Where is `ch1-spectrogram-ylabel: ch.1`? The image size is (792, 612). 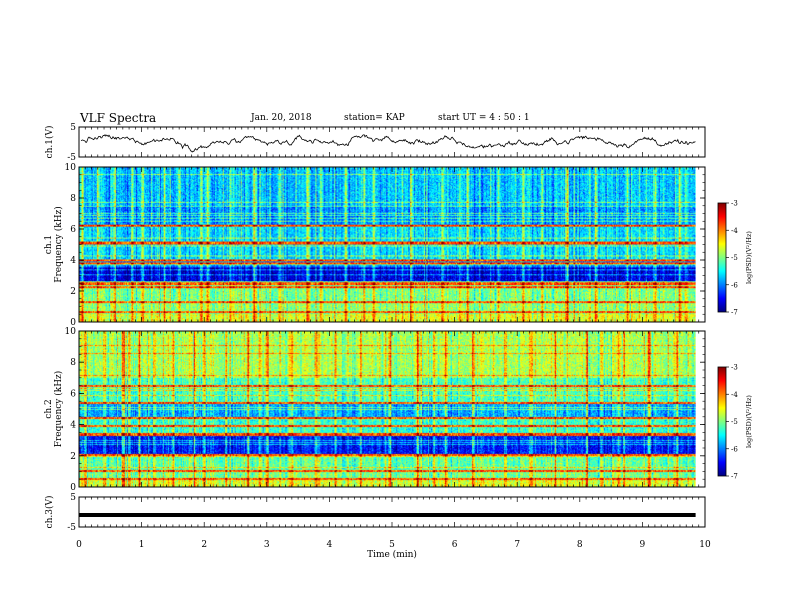 ch1-spectrogram-ylabel: ch.1 is located at coordinates (49, 244).